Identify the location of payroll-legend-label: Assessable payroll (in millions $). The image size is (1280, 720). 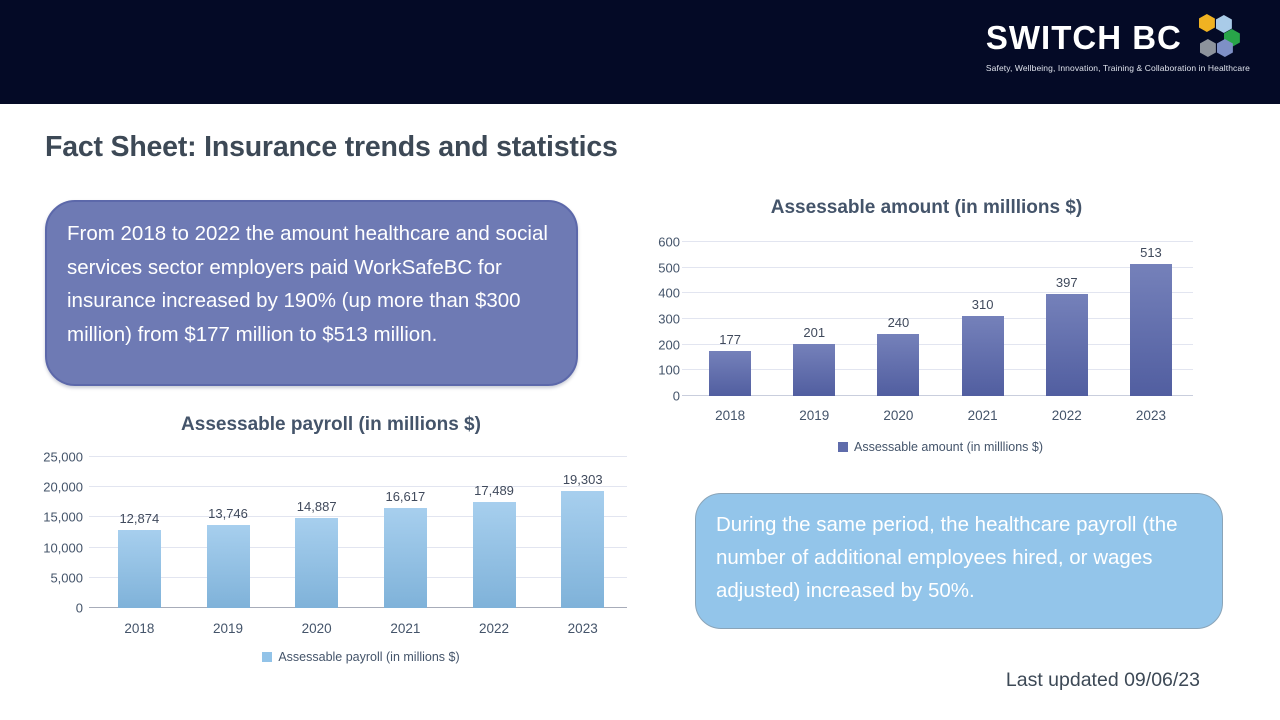
(369, 657).